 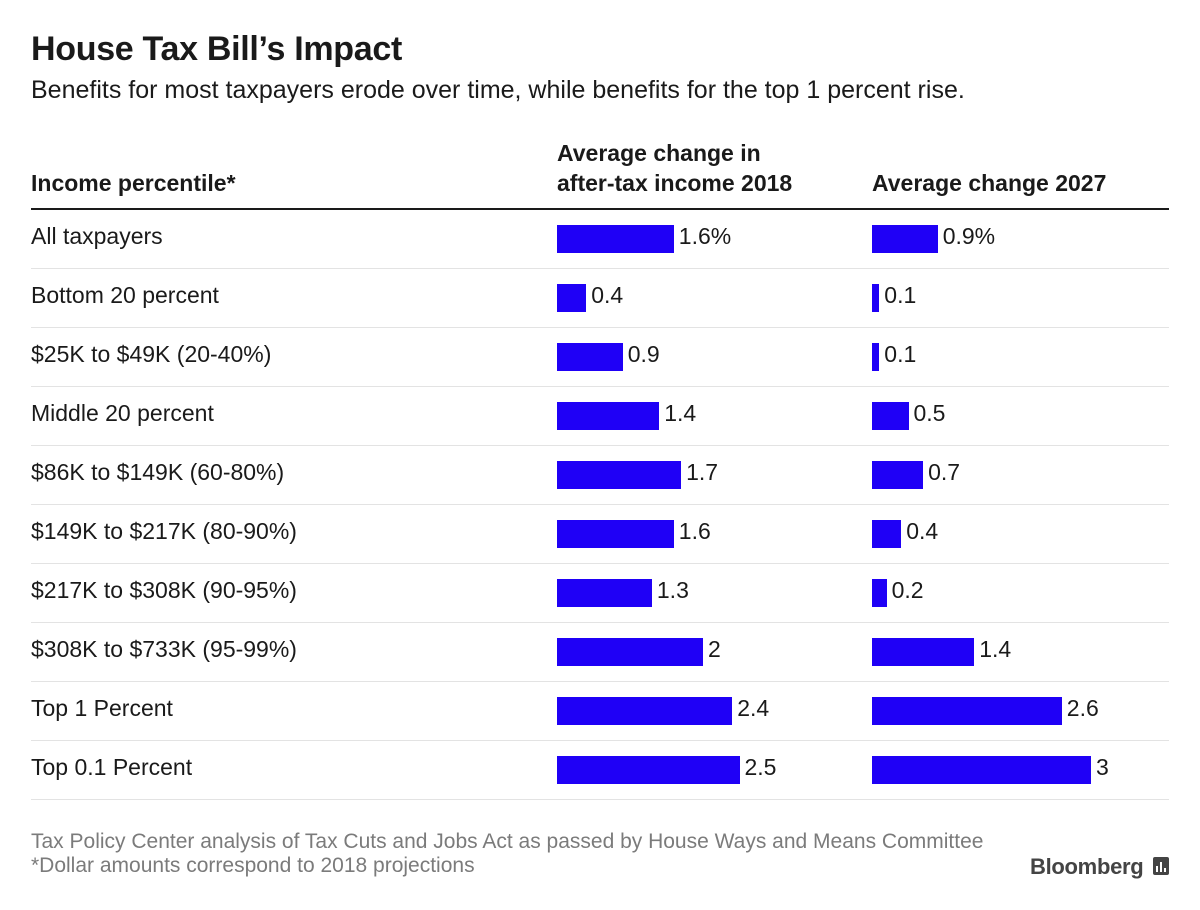 I want to click on category-label: $308K to $733K (95-99%), so click(x=164, y=649).